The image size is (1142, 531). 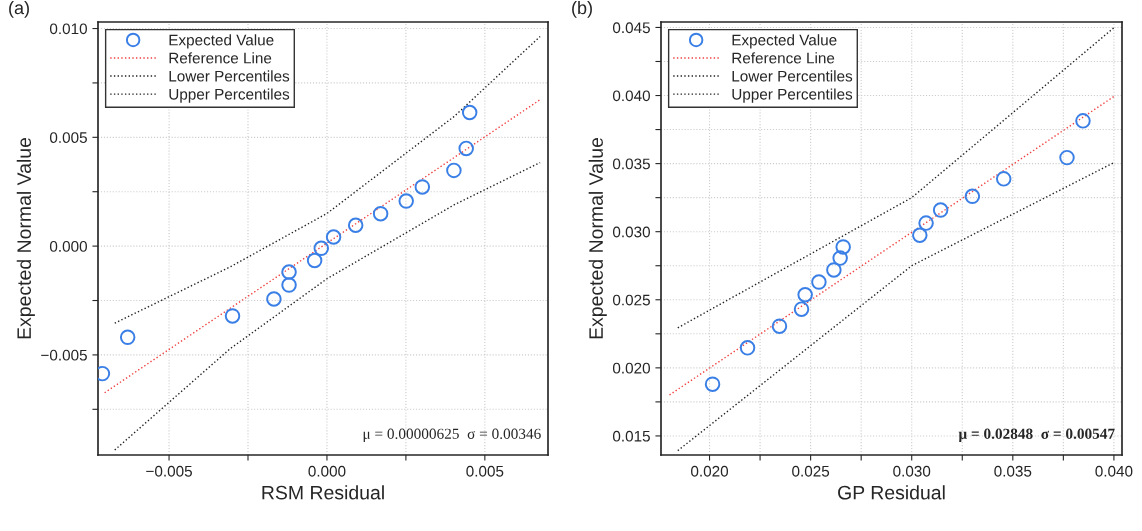 I want to click on x-tick-label: 0.000, so click(x=327, y=471).